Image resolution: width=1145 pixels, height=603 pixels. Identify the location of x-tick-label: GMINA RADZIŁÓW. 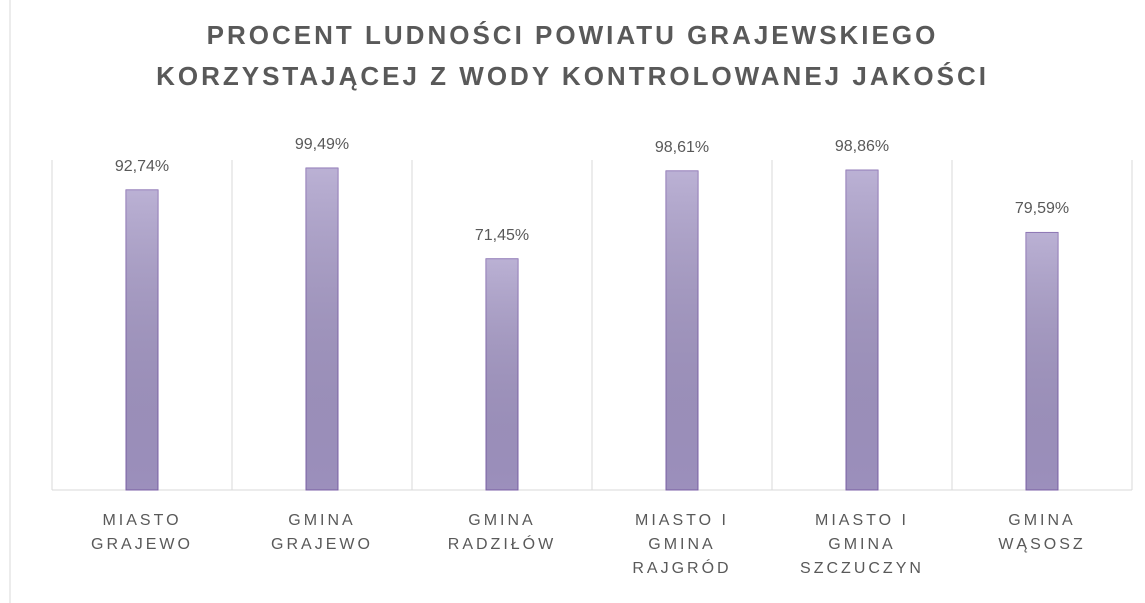
(502, 532).